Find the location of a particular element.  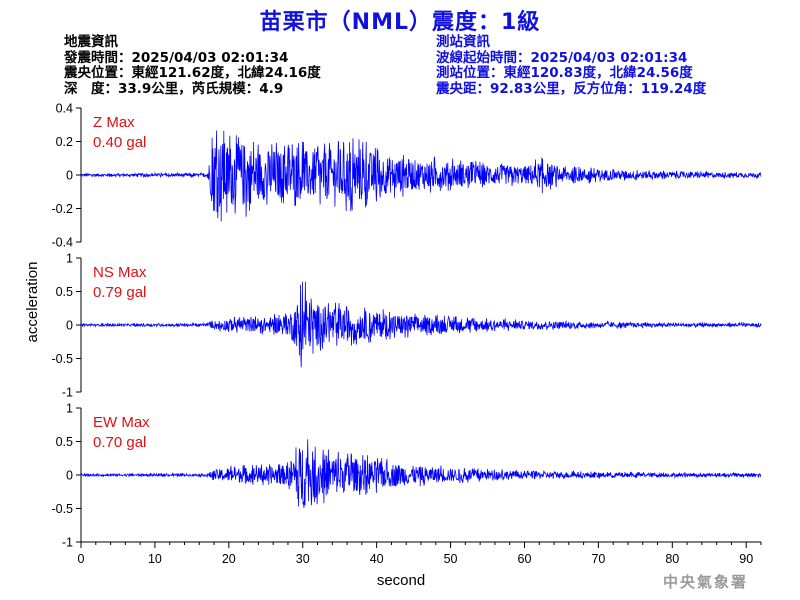

x-tick-label: 90 is located at coordinates (746, 559).